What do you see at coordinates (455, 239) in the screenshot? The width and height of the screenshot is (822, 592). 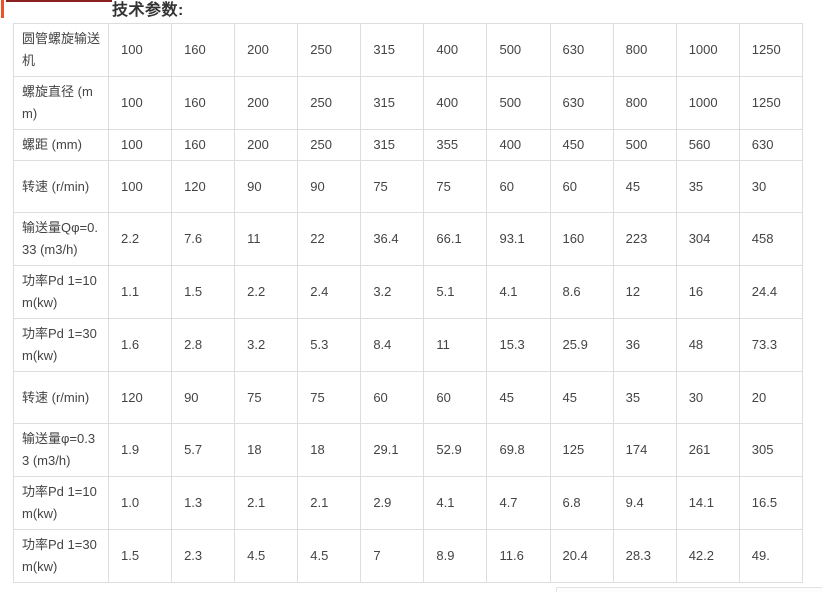 I see `value-cell: 66.1` at bounding box center [455, 239].